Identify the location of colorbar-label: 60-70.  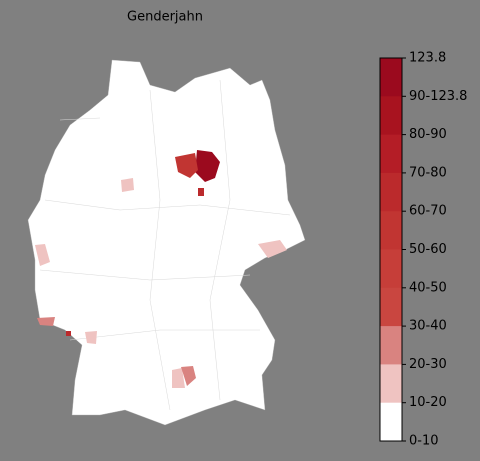
(428, 211).